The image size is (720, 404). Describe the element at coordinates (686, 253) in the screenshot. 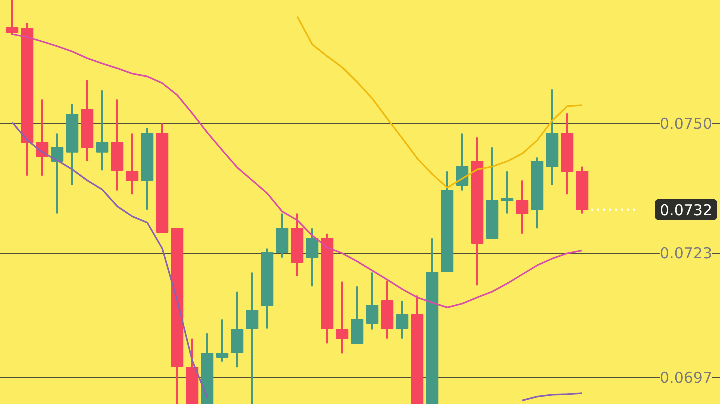

I see `y-tick-label: 0.0723` at that location.